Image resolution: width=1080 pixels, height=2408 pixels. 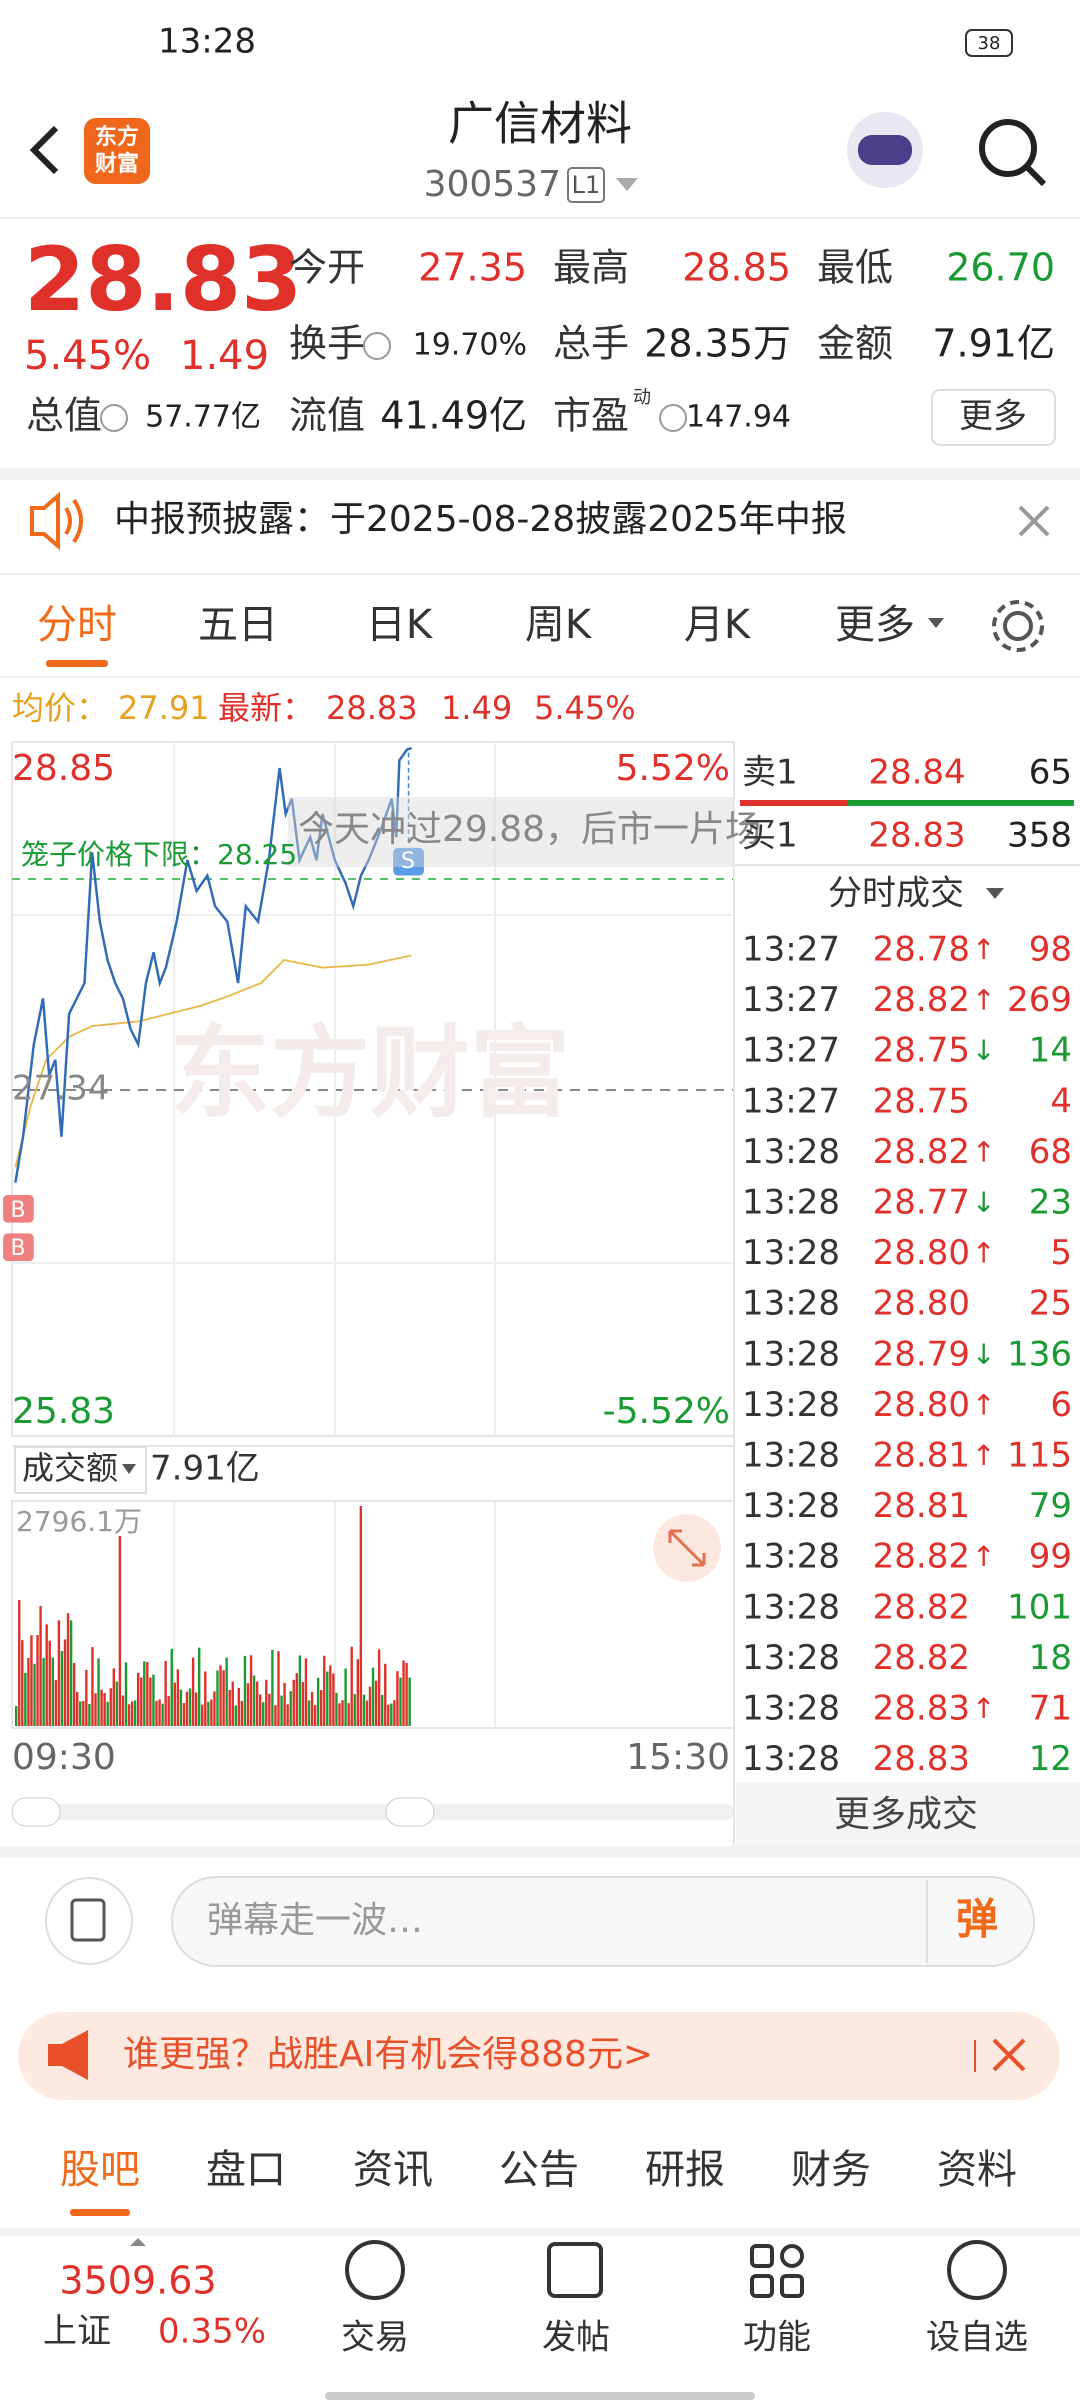 What do you see at coordinates (585, 708) in the screenshot?
I see `legend-change-percent: 5.45%` at bounding box center [585, 708].